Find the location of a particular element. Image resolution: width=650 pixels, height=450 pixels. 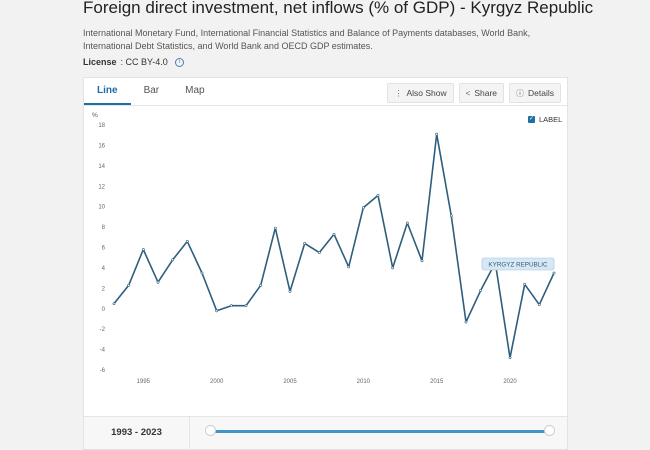

range-footer: 1993 - 2023 is located at coordinates (325, 432).